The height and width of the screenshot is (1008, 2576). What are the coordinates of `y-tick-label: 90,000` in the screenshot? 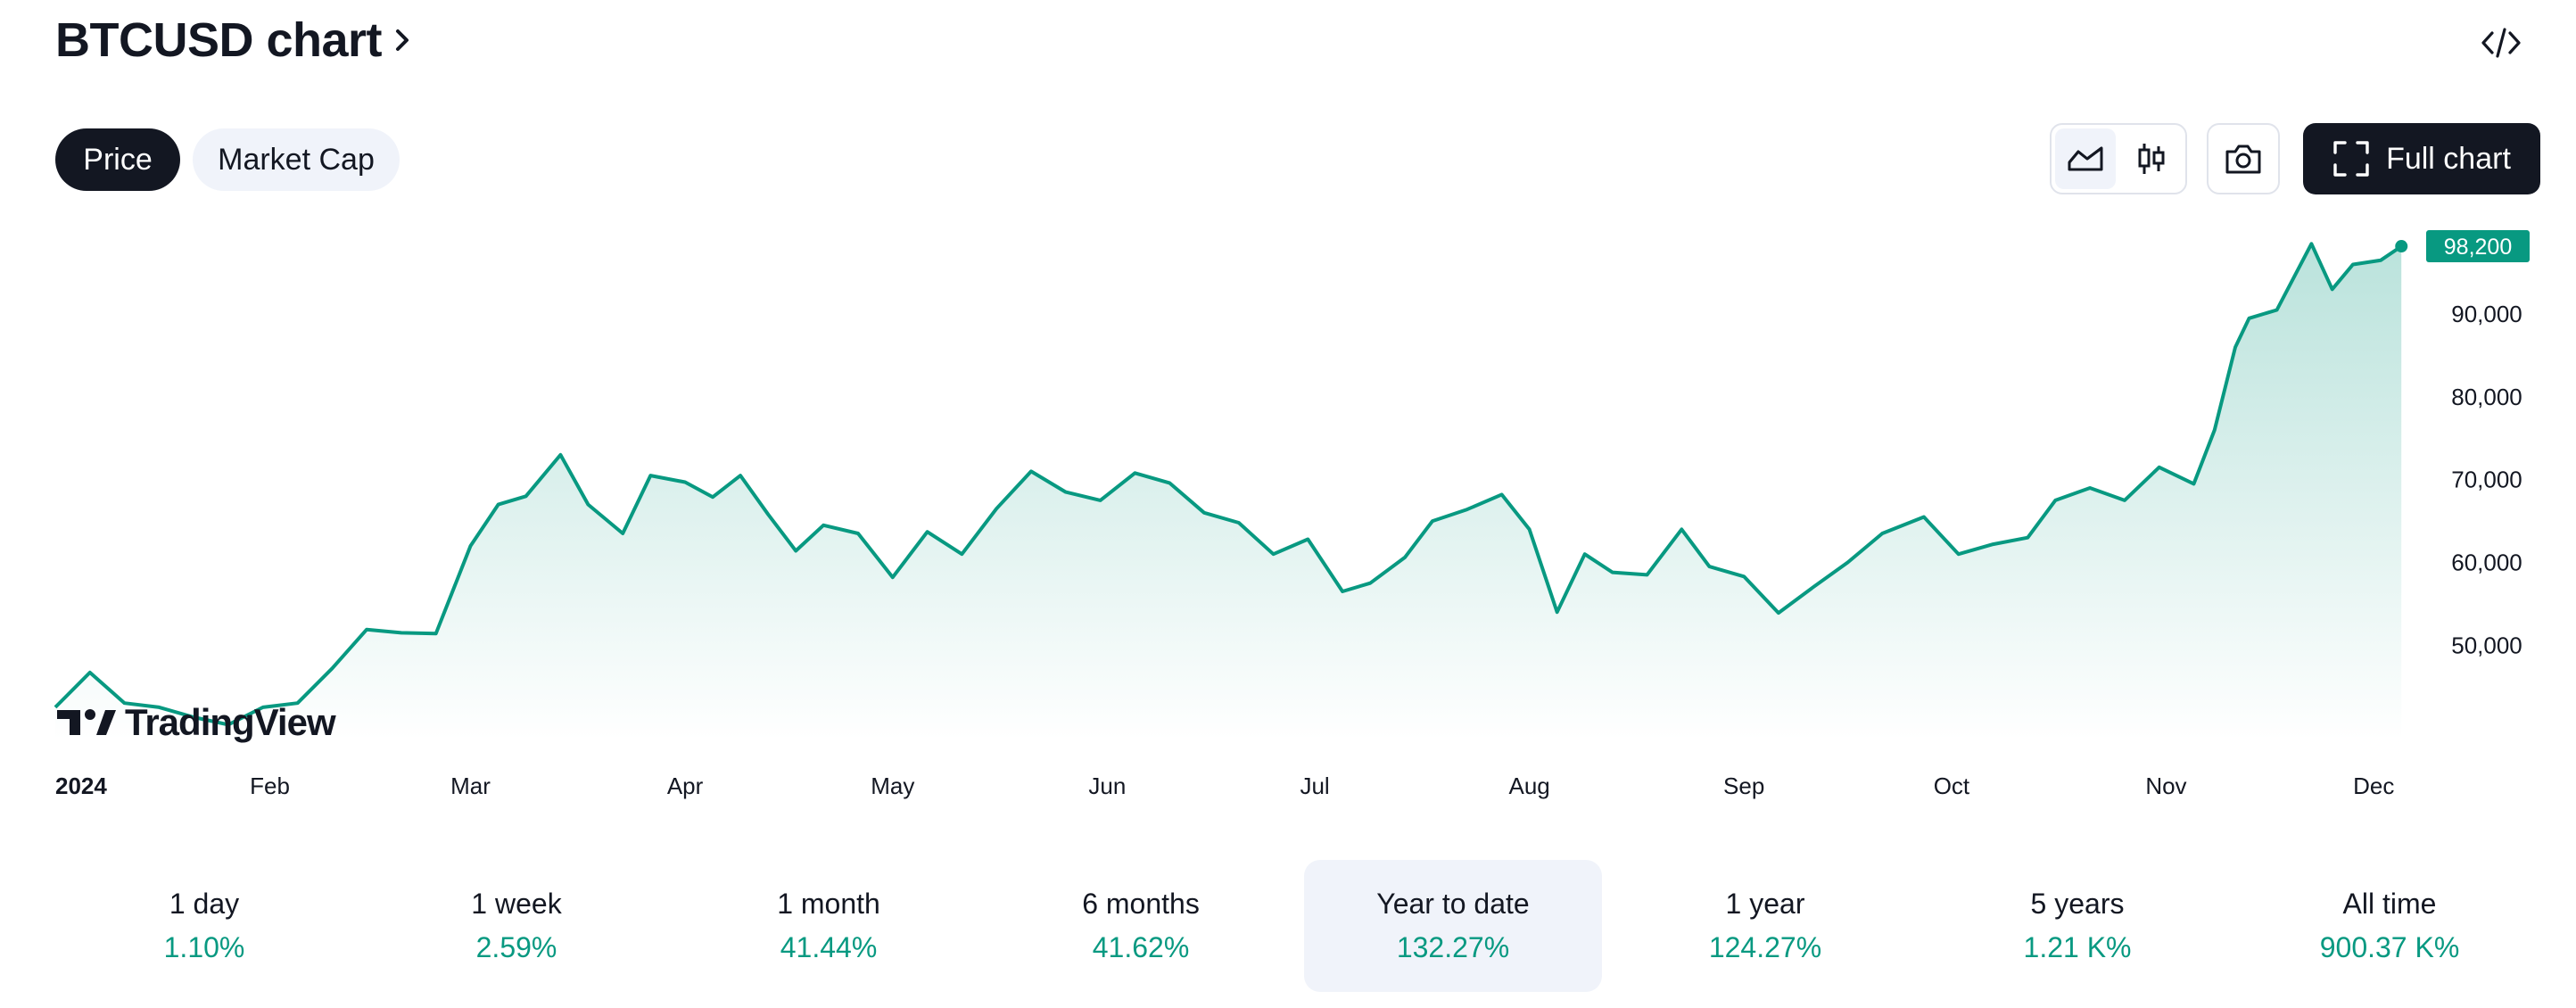 It's located at (2486, 314).